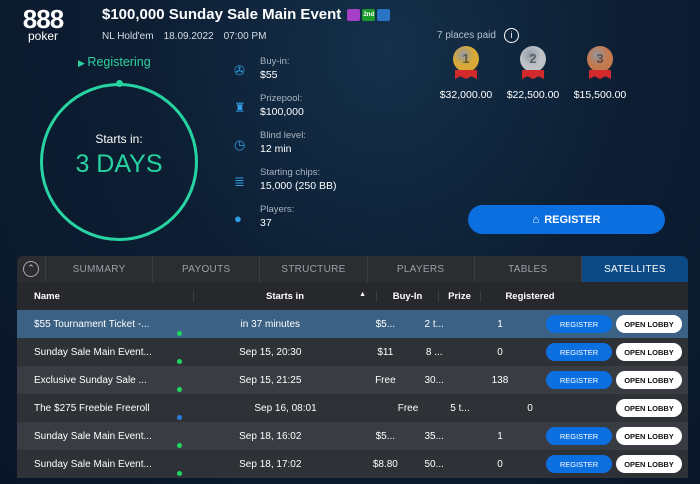 This screenshot has width=700, height=484. I want to click on info-row: ✇ Buy-in: $55, so click(285, 74).